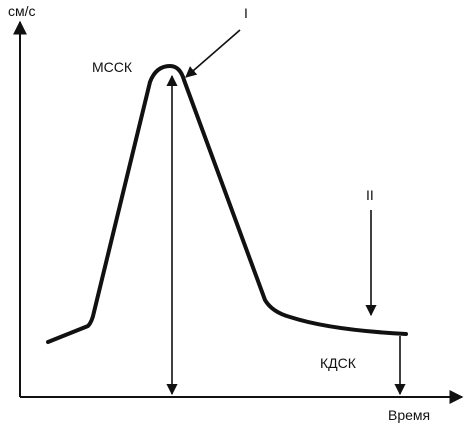  Describe the element at coordinates (246, 13) in the screenshot. I see `marker-1-label: I` at that location.